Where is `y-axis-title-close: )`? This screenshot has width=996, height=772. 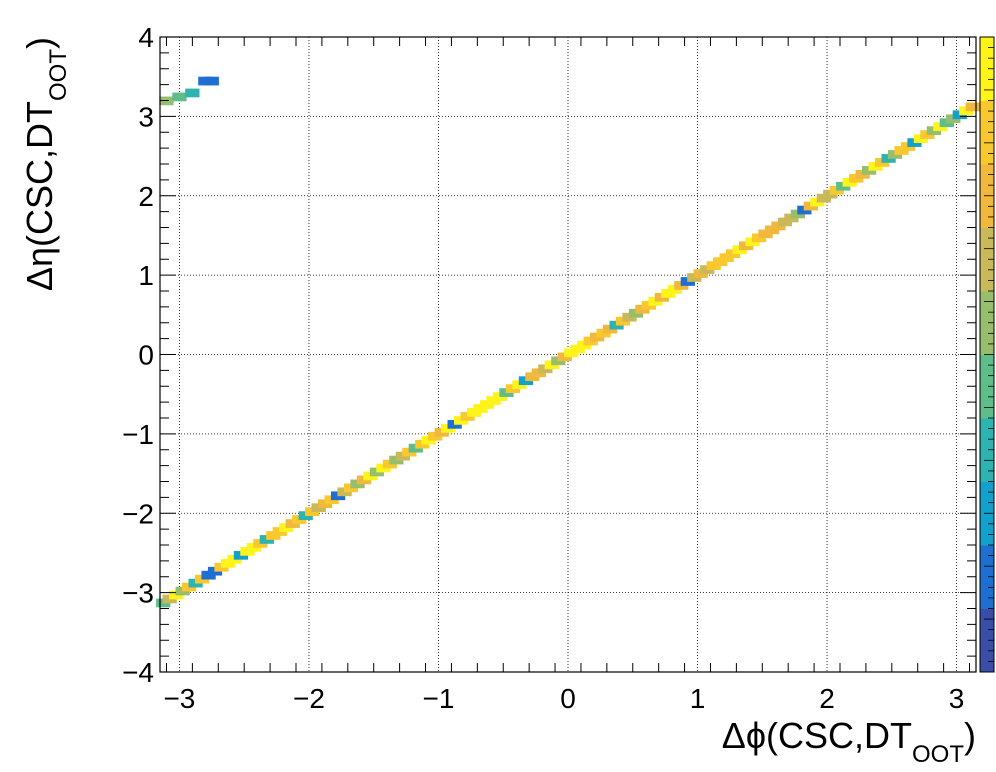 y-axis-title-close: ) is located at coordinates (39, 43).